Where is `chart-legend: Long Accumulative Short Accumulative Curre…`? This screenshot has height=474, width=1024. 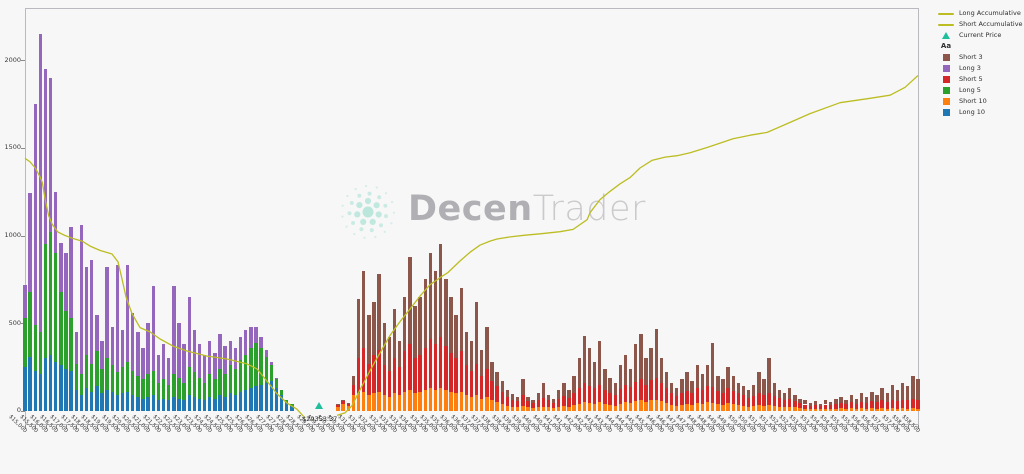 chart-legend: Long Accumulative Short Accumulative Curre… is located at coordinates (980, 65).